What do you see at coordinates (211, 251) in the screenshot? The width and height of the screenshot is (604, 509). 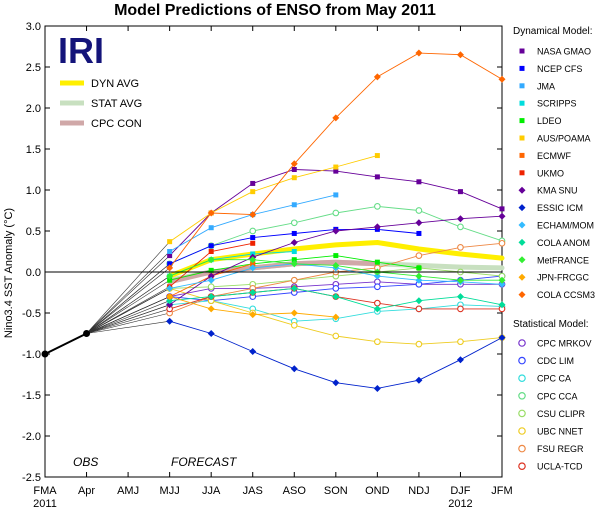 I see `point-ukmo` at bounding box center [211, 251].